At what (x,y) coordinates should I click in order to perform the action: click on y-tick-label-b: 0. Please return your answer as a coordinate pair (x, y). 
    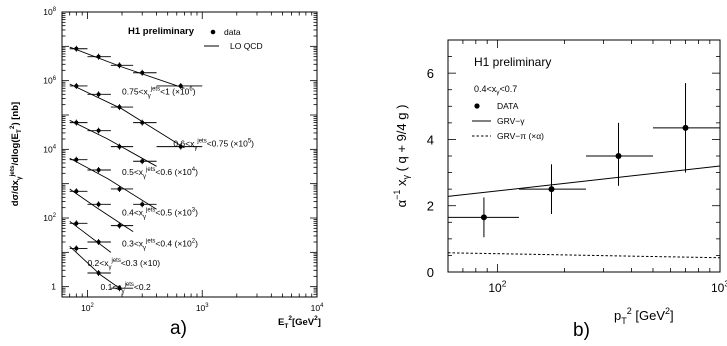
    Looking at the image, I should click on (430, 272).